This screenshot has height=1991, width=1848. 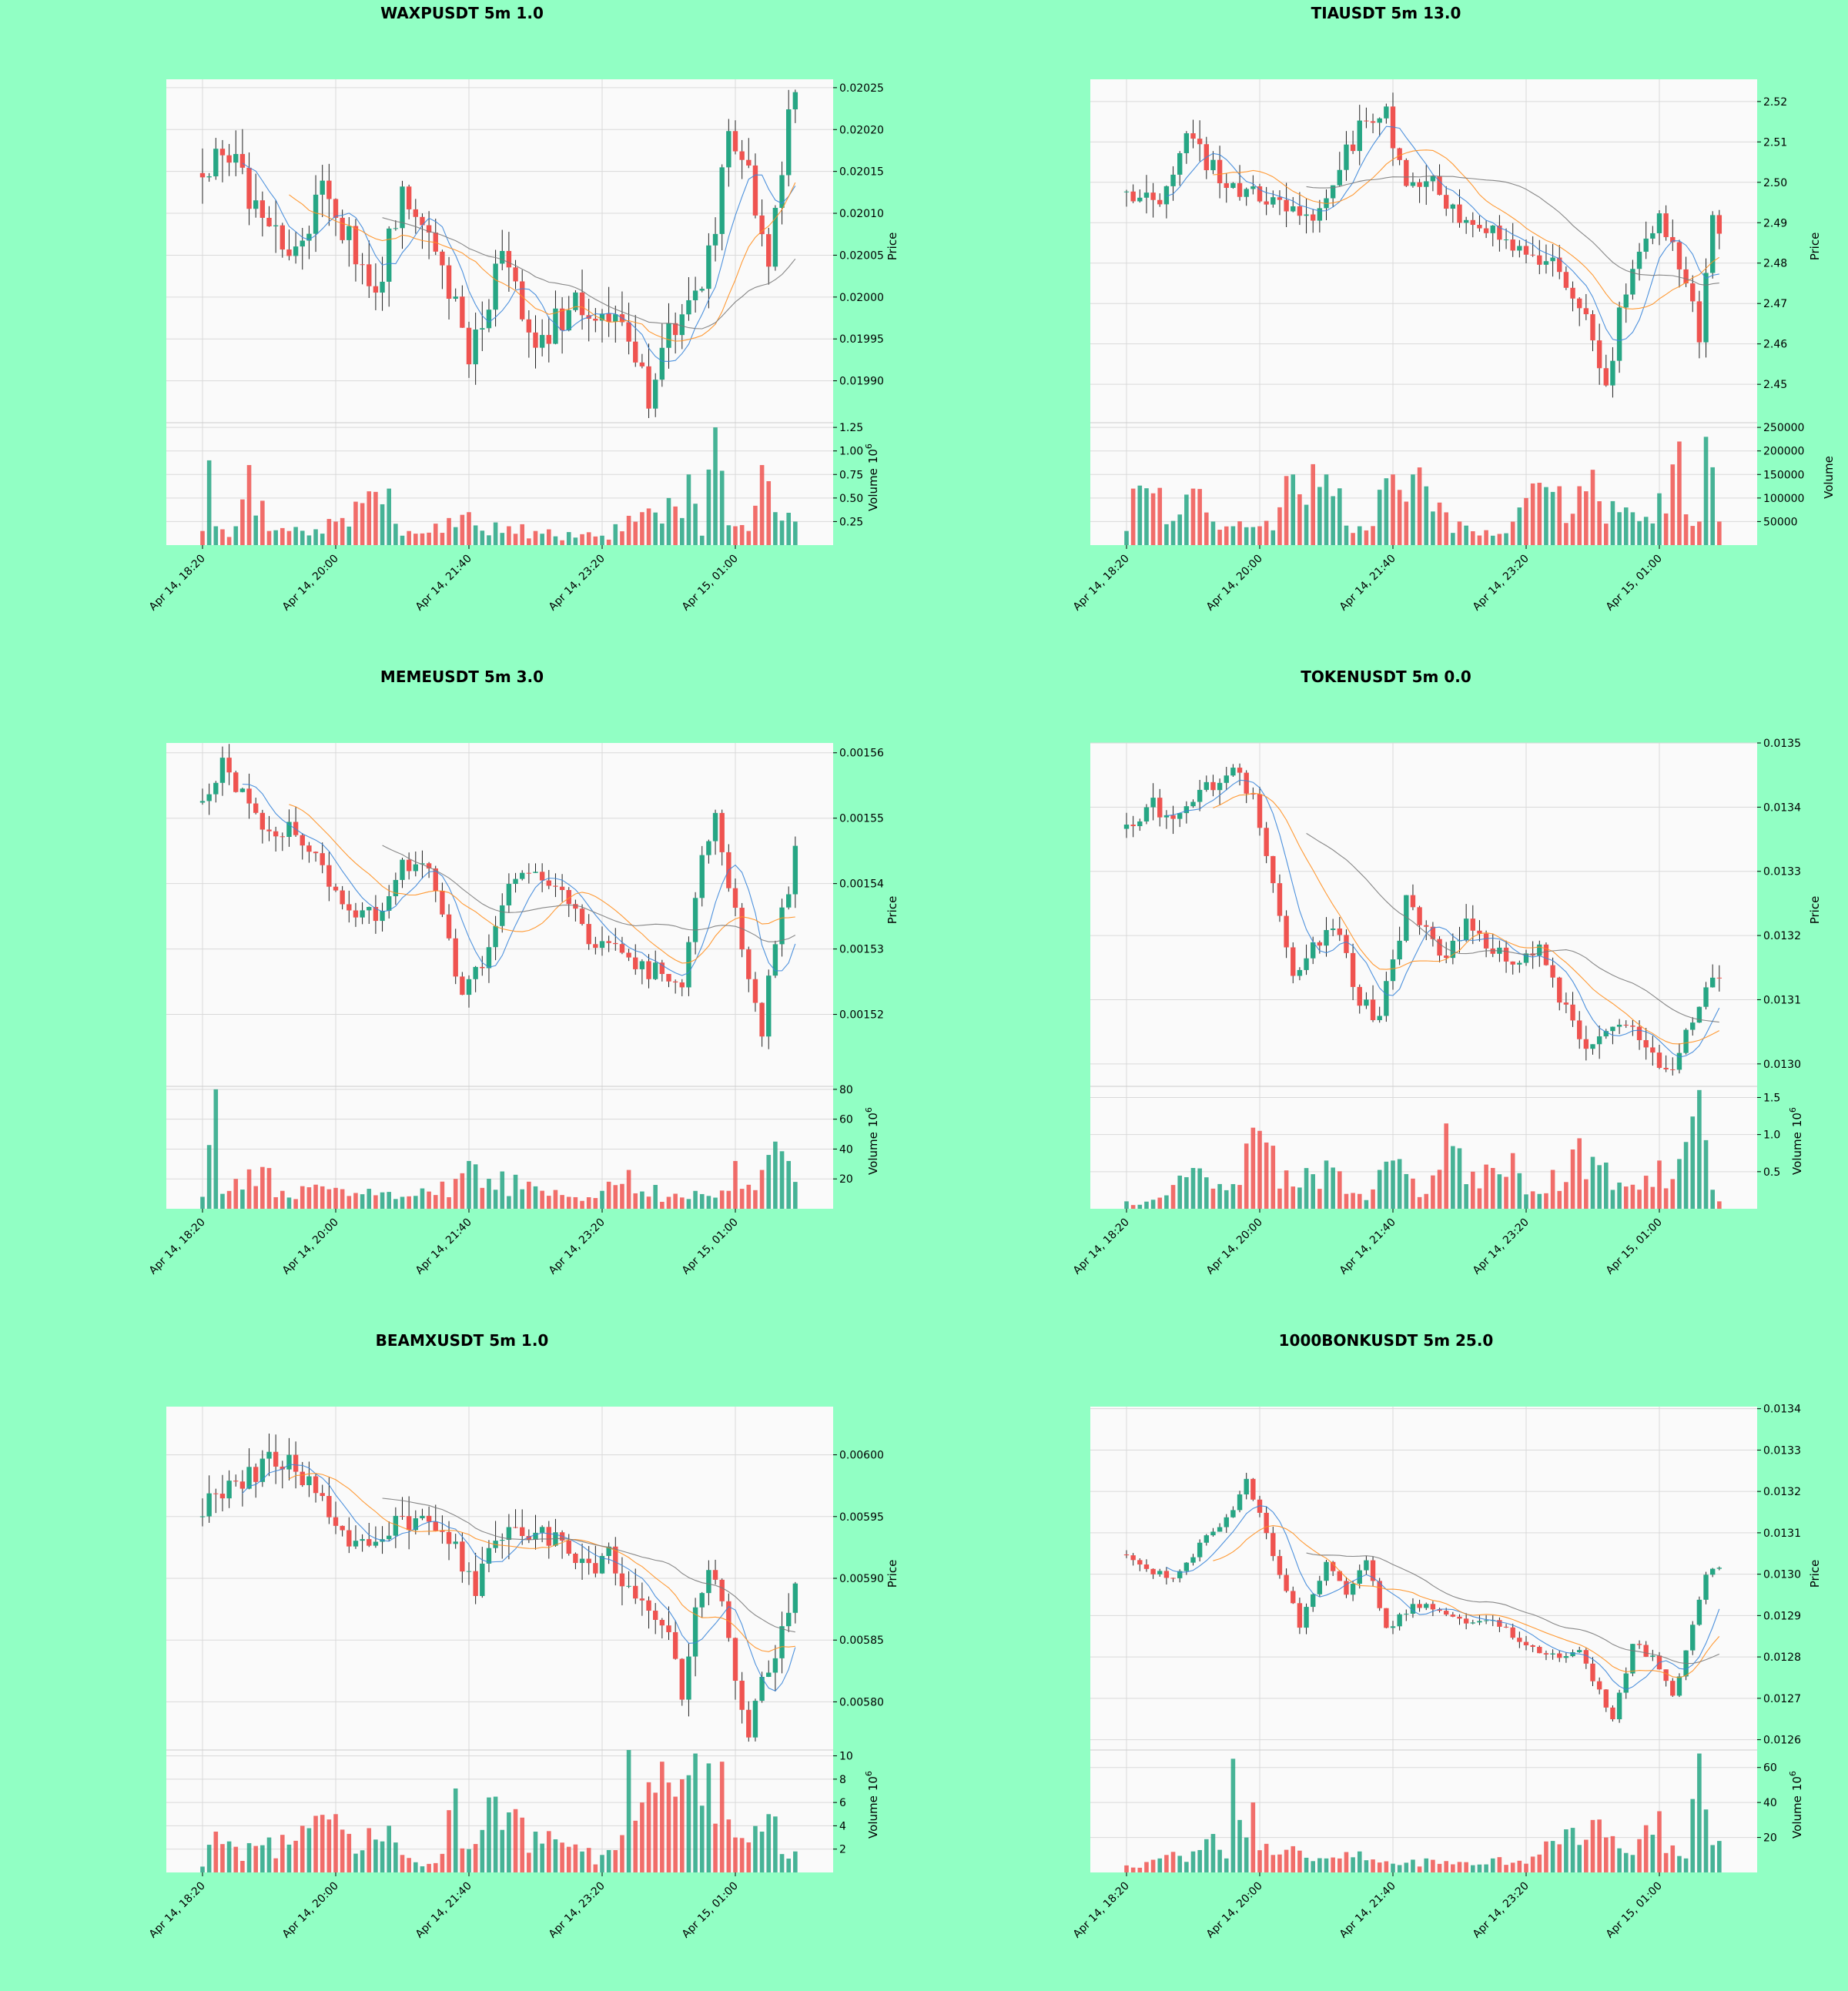 I want to click on ma-line-short, so click(x=519, y=879).